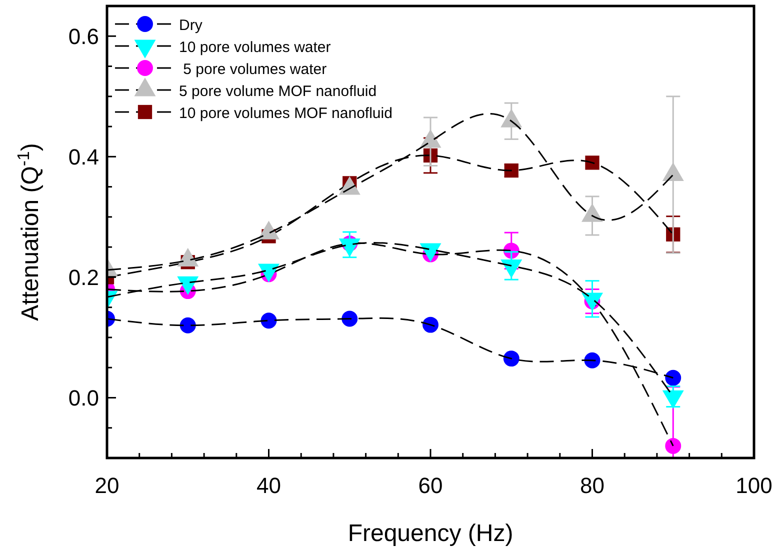 The height and width of the screenshot is (549, 778). What do you see at coordinates (268, 485) in the screenshot?
I see `x-tick-label: 40` at bounding box center [268, 485].